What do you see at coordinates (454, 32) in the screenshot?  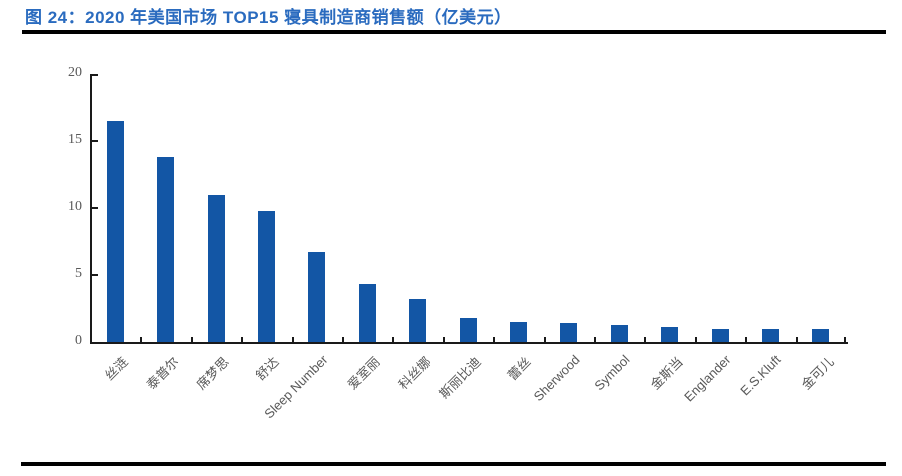 I see `title-divider` at bounding box center [454, 32].